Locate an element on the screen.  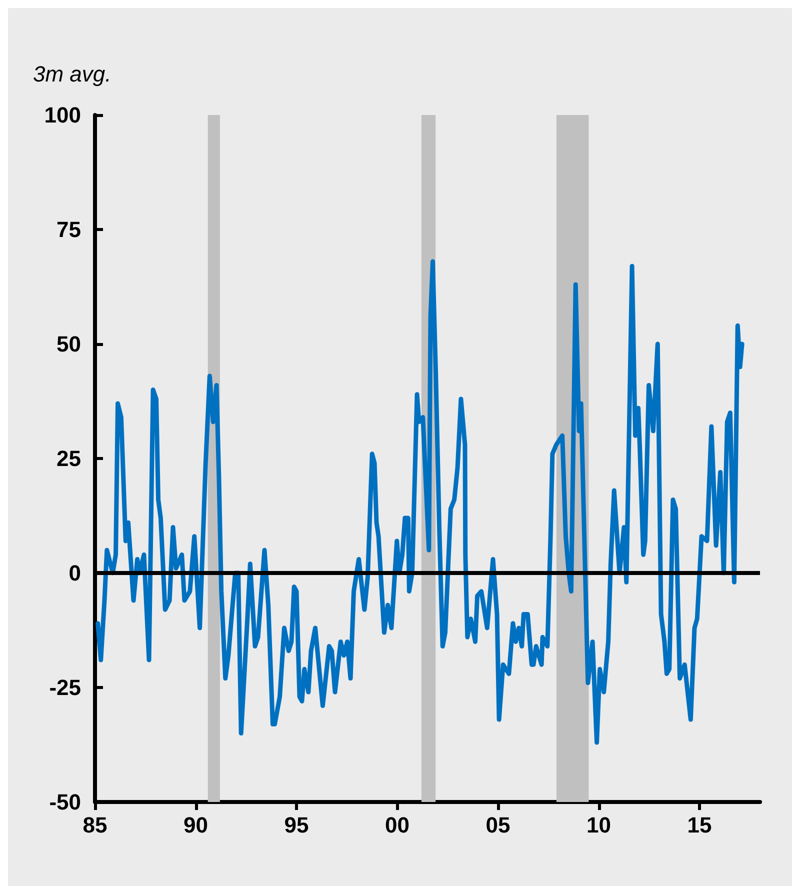
x-tick-label: 05 is located at coordinates (498, 825).